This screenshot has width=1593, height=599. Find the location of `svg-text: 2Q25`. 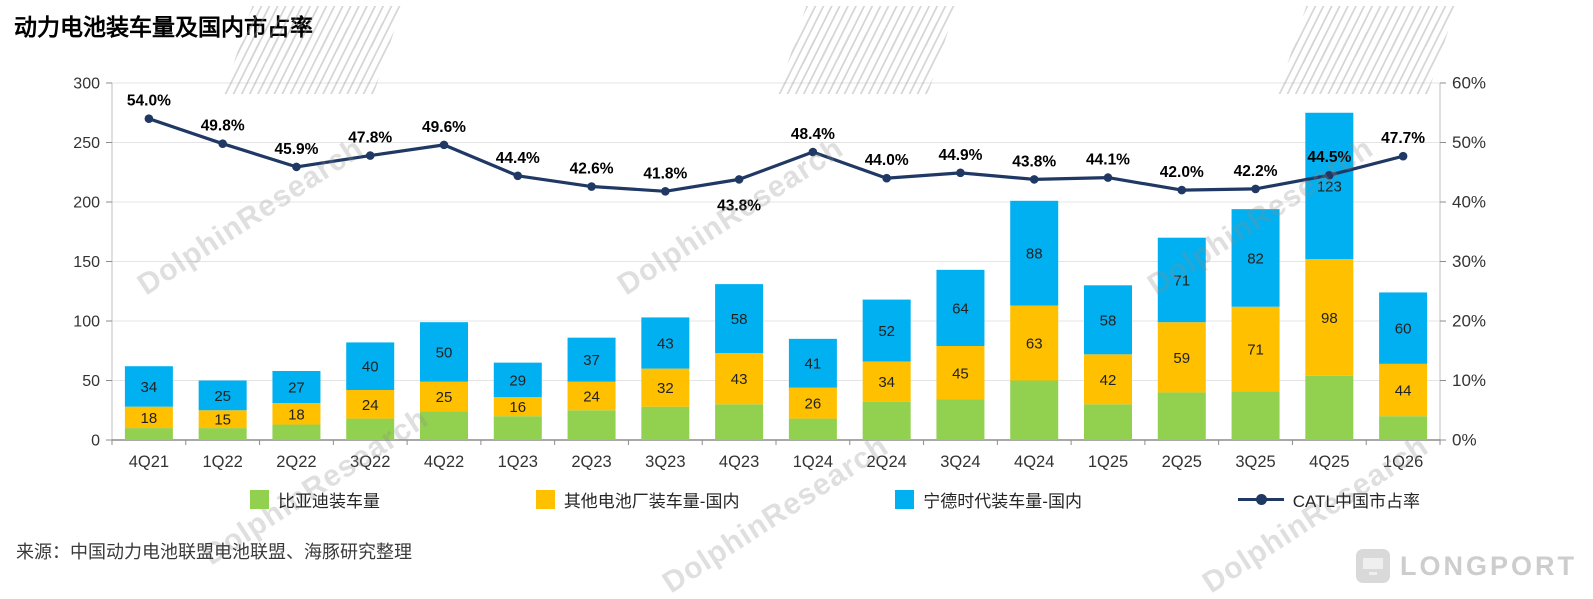

svg-text: 2Q25 is located at coordinates (1182, 462).